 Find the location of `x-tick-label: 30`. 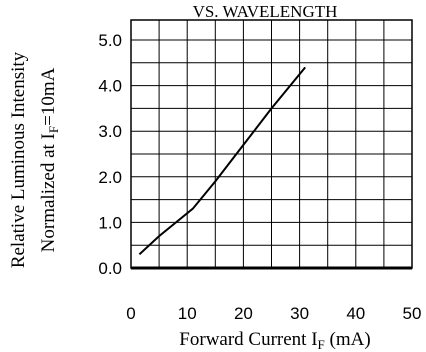

x-tick-label: 30 is located at coordinates (299, 313).